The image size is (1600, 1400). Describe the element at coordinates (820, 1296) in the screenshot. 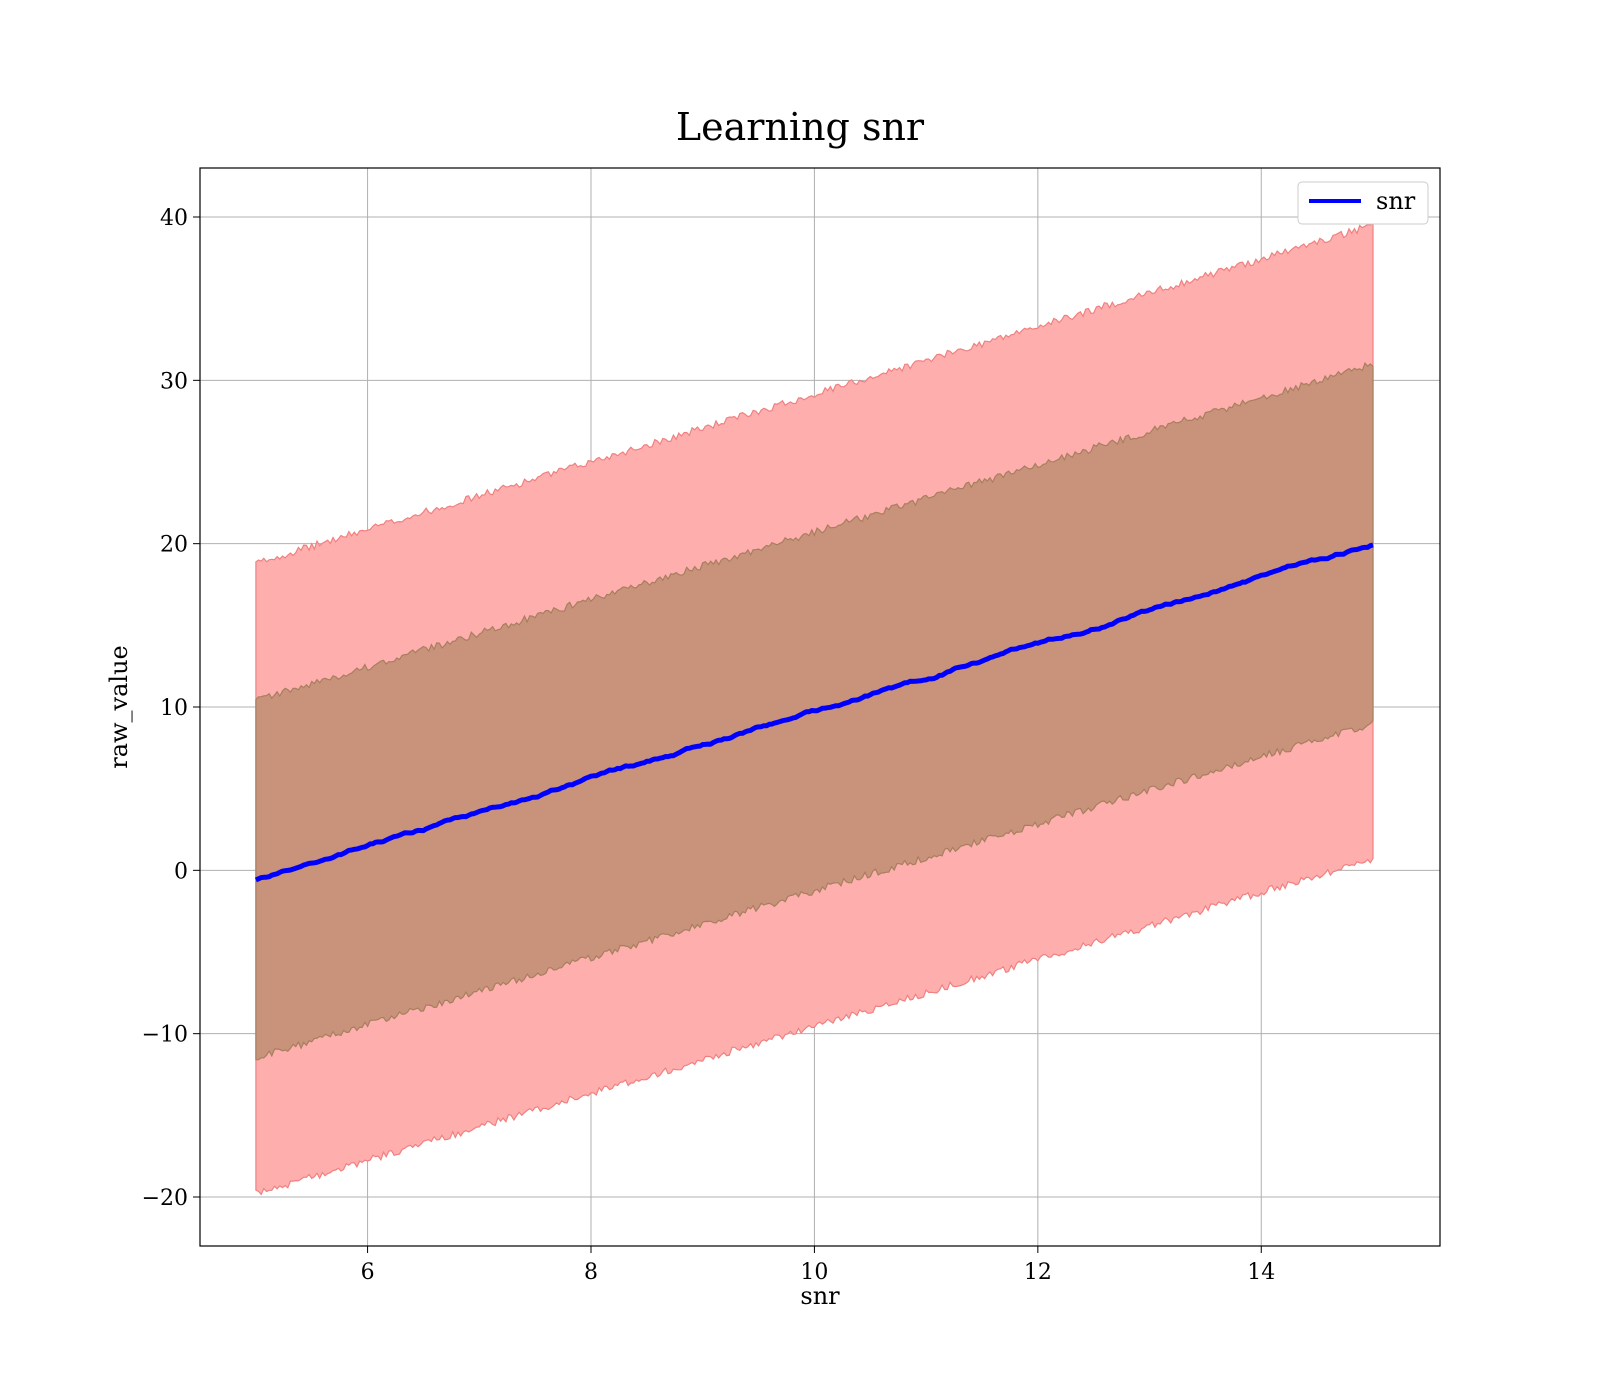

I see `x-axis-label: snr` at that location.